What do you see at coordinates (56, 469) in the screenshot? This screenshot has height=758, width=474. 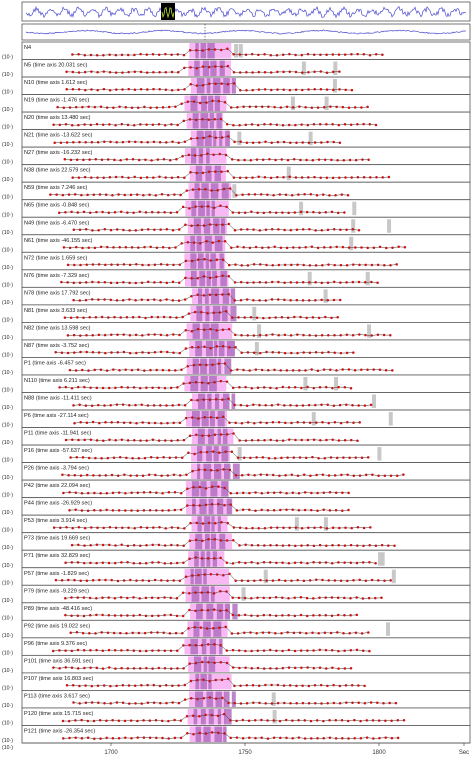 I see `panel-label: P26 (time axis -3.794 sec)` at bounding box center [56, 469].